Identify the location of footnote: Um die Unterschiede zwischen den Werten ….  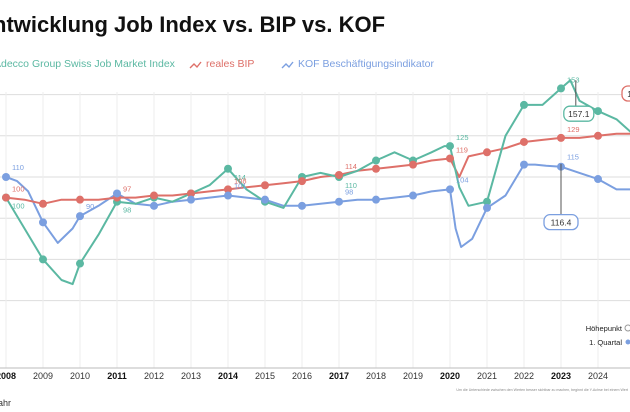
(542, 390).